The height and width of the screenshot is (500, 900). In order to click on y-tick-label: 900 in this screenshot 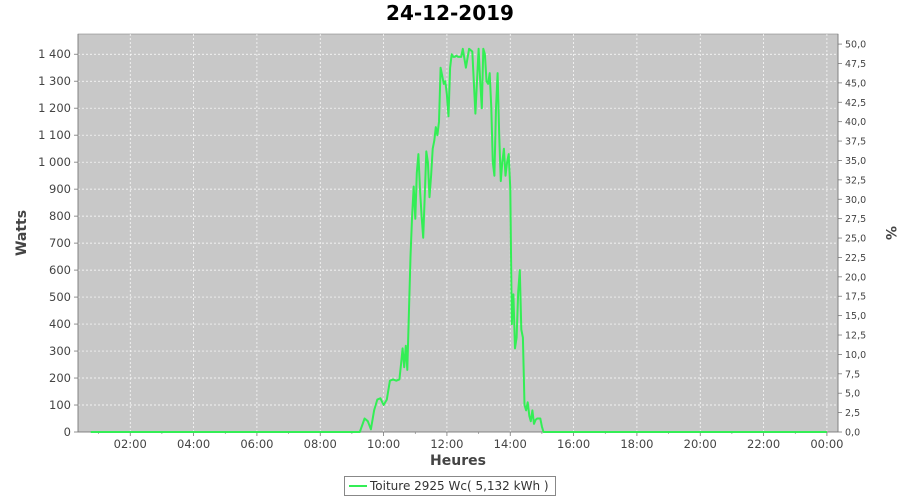, I will do `click(60, 189)`.